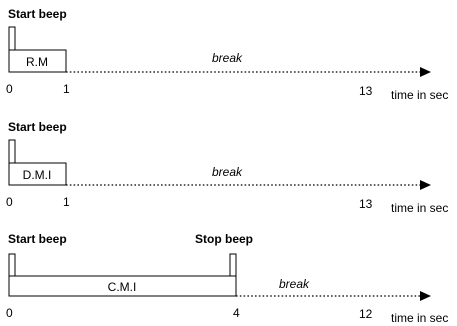 The width and height of the screenshot is (457, 326). Describe the element at coordinates (236, 313) in the screenshot. I see `tick-label-end-task: 4` at that location.